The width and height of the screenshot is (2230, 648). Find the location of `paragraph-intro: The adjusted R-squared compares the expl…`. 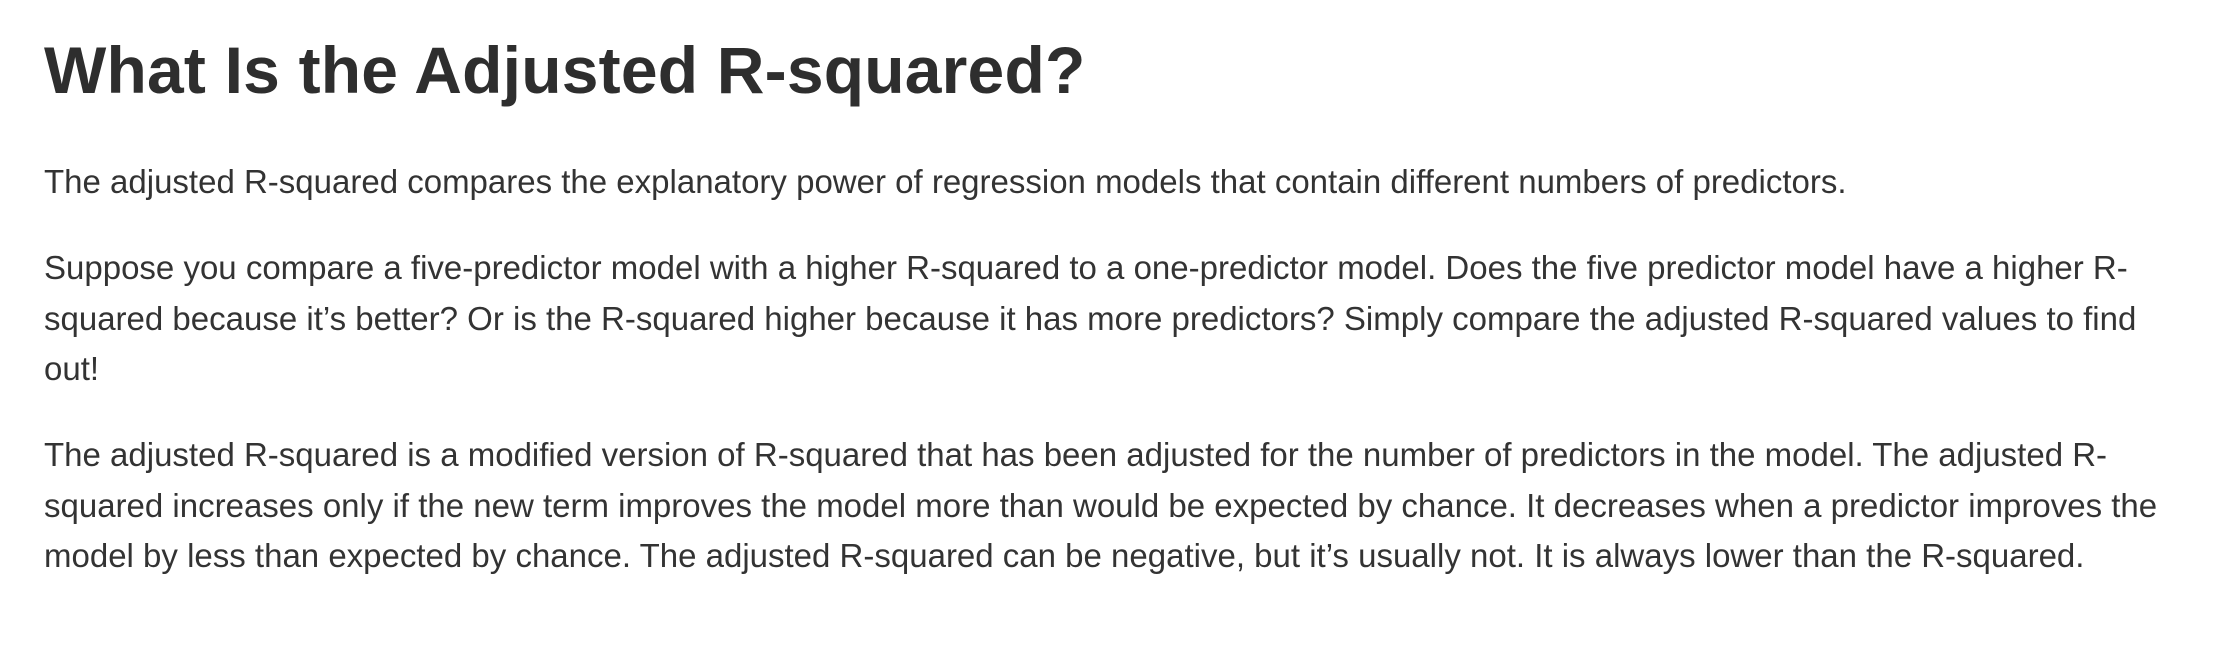

paragraph-intro: The adjusted R-squared compares the expl… is located at coordinates (945, 181).